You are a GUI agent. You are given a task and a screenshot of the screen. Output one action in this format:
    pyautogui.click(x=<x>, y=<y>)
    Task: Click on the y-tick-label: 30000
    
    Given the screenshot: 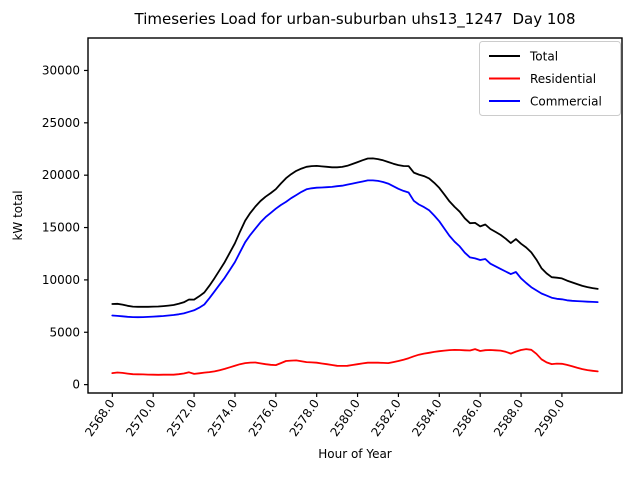 What is the action you would take?
    pyautogui.click(x=61, y=70)
    